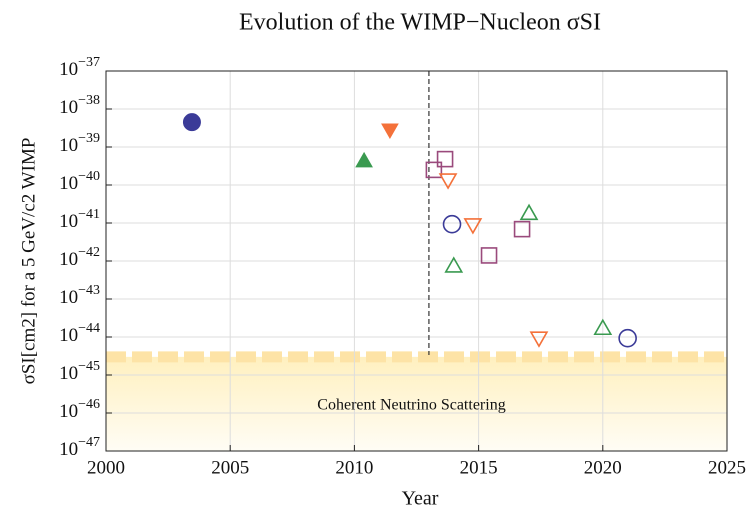 The width and height of the screenshot is (755, 521). I want to click on x-tick-label: 2020, so click(603, 467).